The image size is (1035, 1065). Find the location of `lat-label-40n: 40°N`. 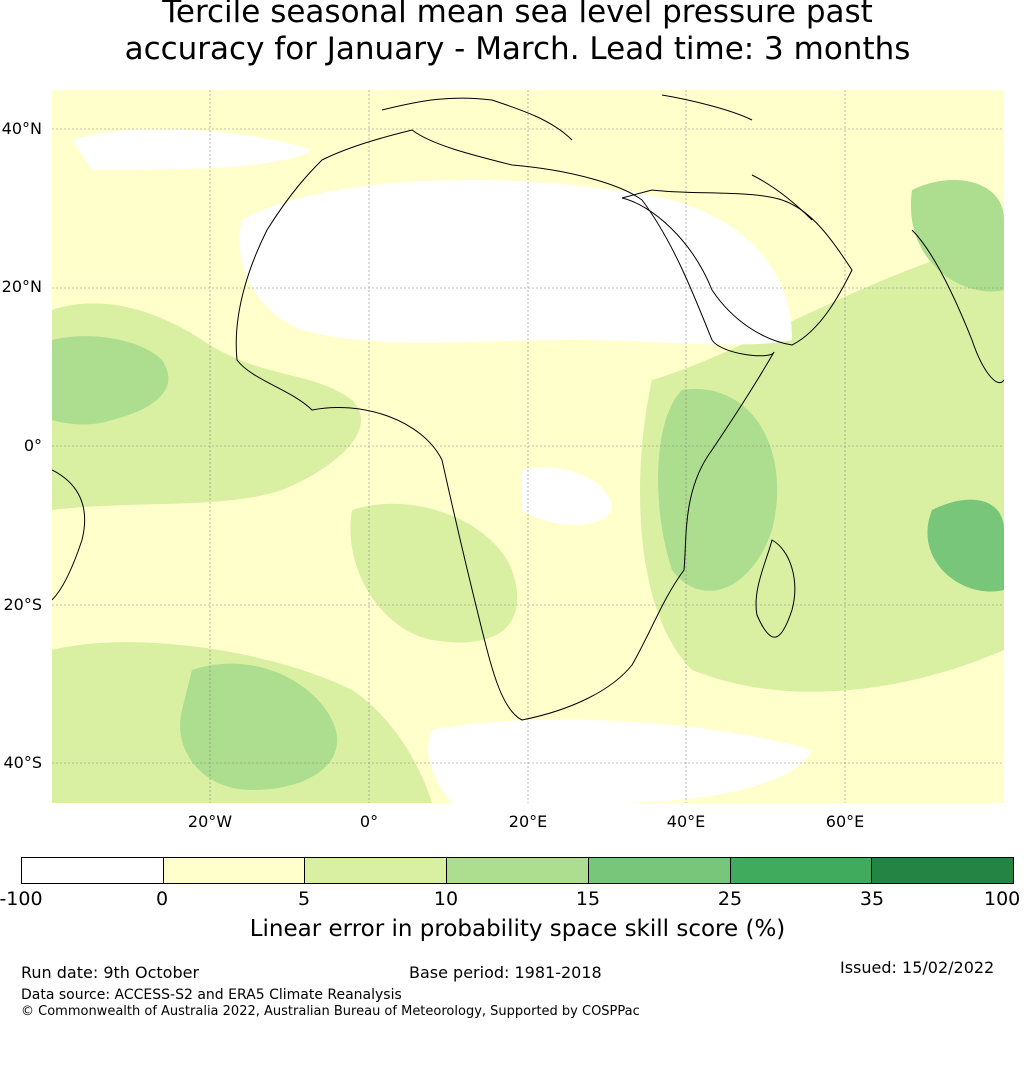

lat-label-40n: 40°N is located at coordinates (21, 128).